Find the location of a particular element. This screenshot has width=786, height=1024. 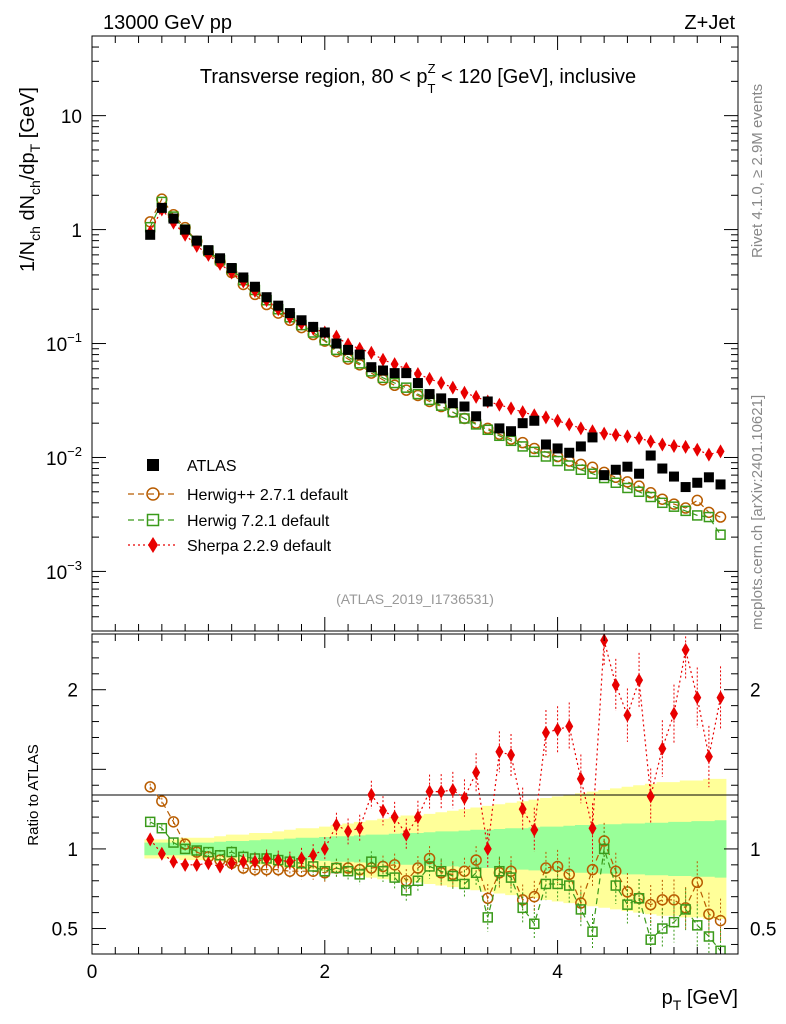

ytick-label-1: 1 is located at coordinates (76, 231).